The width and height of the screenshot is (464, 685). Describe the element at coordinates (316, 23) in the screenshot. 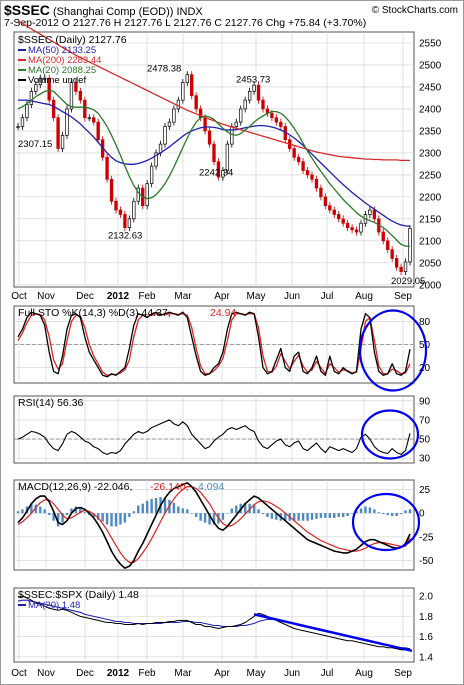

I see `ohlc-change: Chg +75.84 (+3.70%)` at that location.